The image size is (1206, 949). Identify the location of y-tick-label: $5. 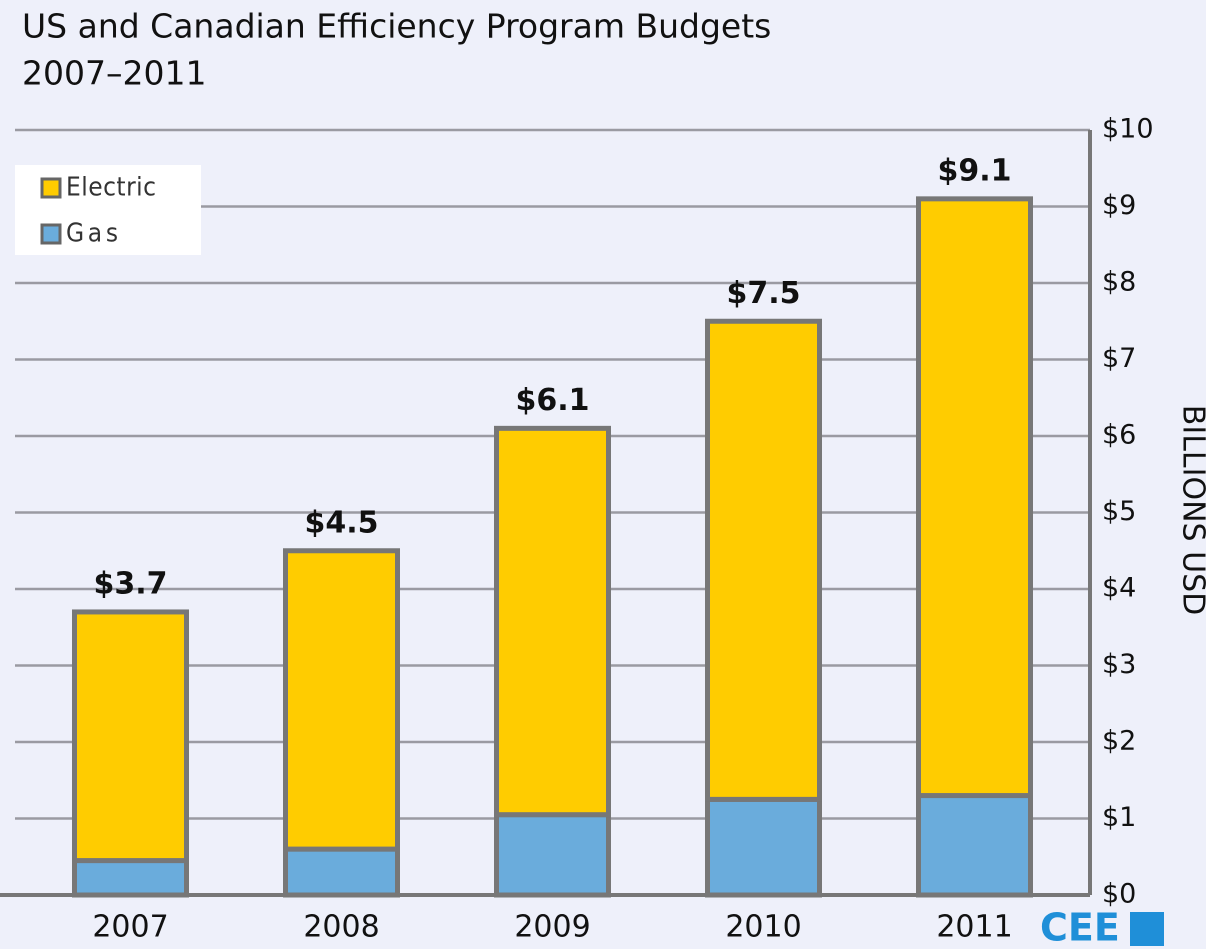
(1119, 511).